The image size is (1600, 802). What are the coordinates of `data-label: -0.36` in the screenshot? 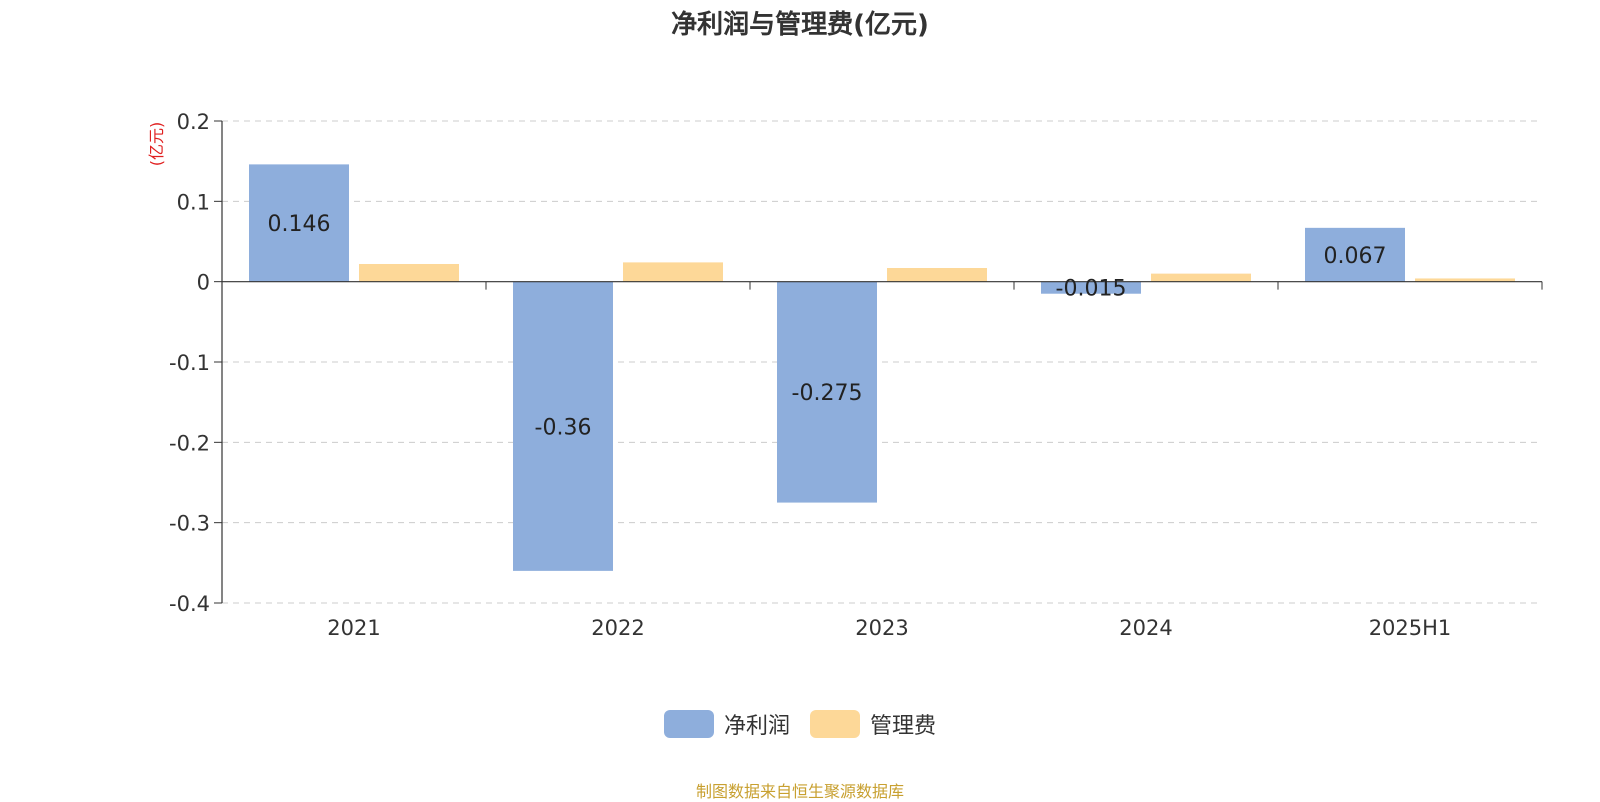 It's located at (563, 427).